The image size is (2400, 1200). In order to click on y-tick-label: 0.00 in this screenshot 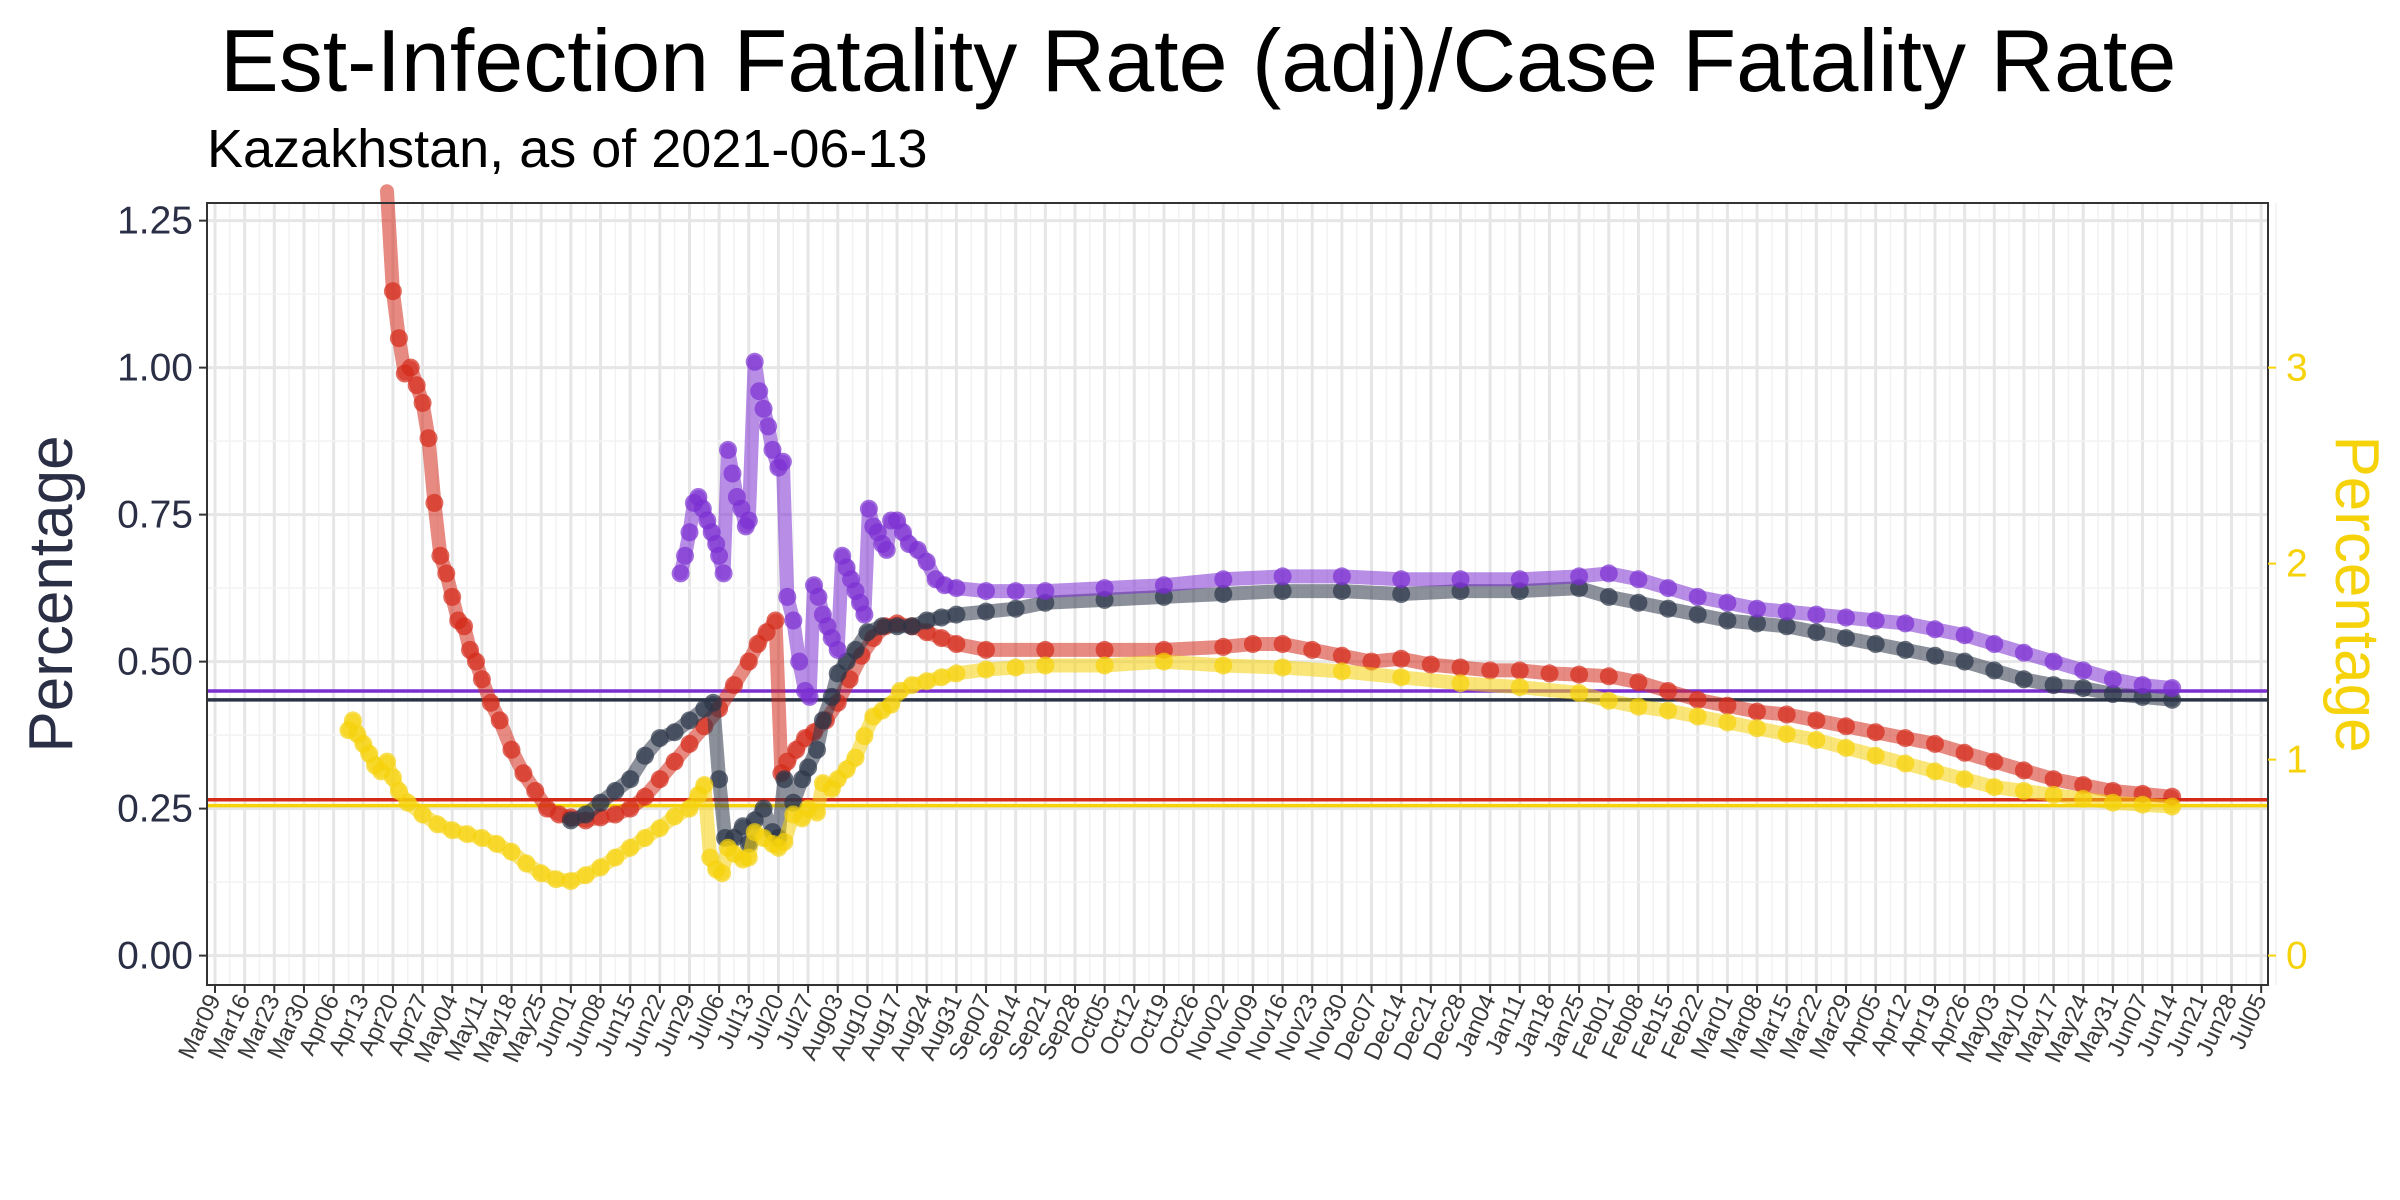, I will do `click(155, 956)`.